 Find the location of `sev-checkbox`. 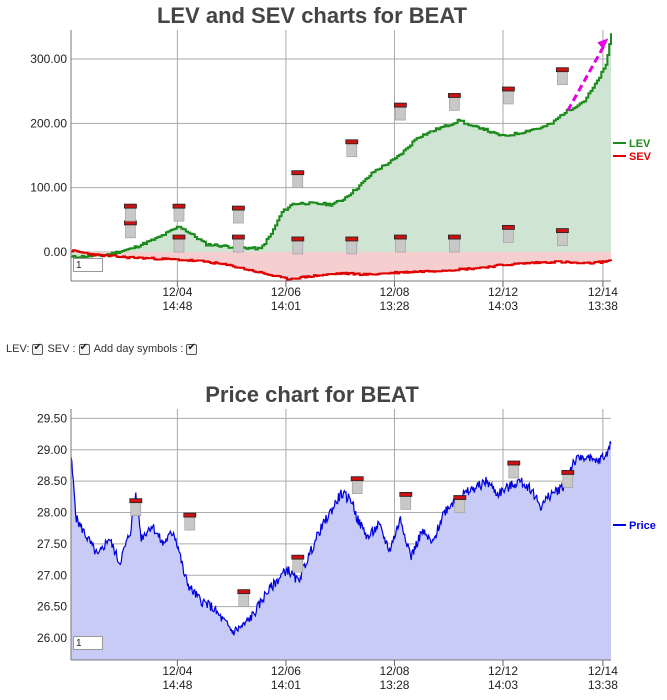

sev-checkbox is located at coordinates (84, 348).